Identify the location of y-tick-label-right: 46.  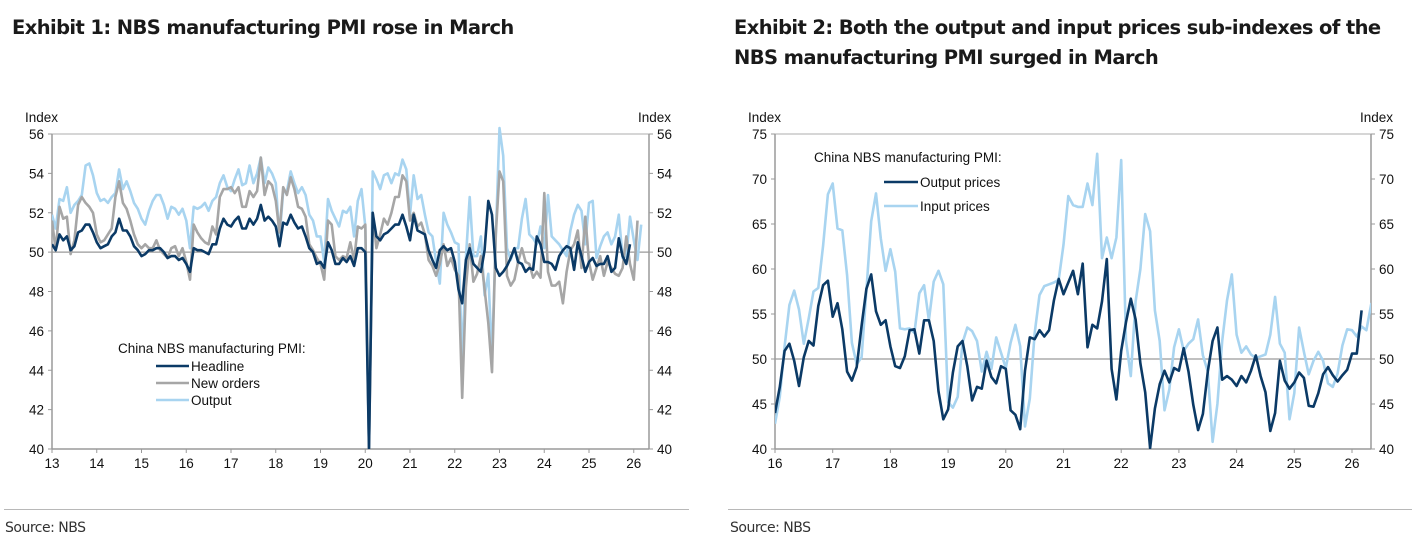
(664, 331).